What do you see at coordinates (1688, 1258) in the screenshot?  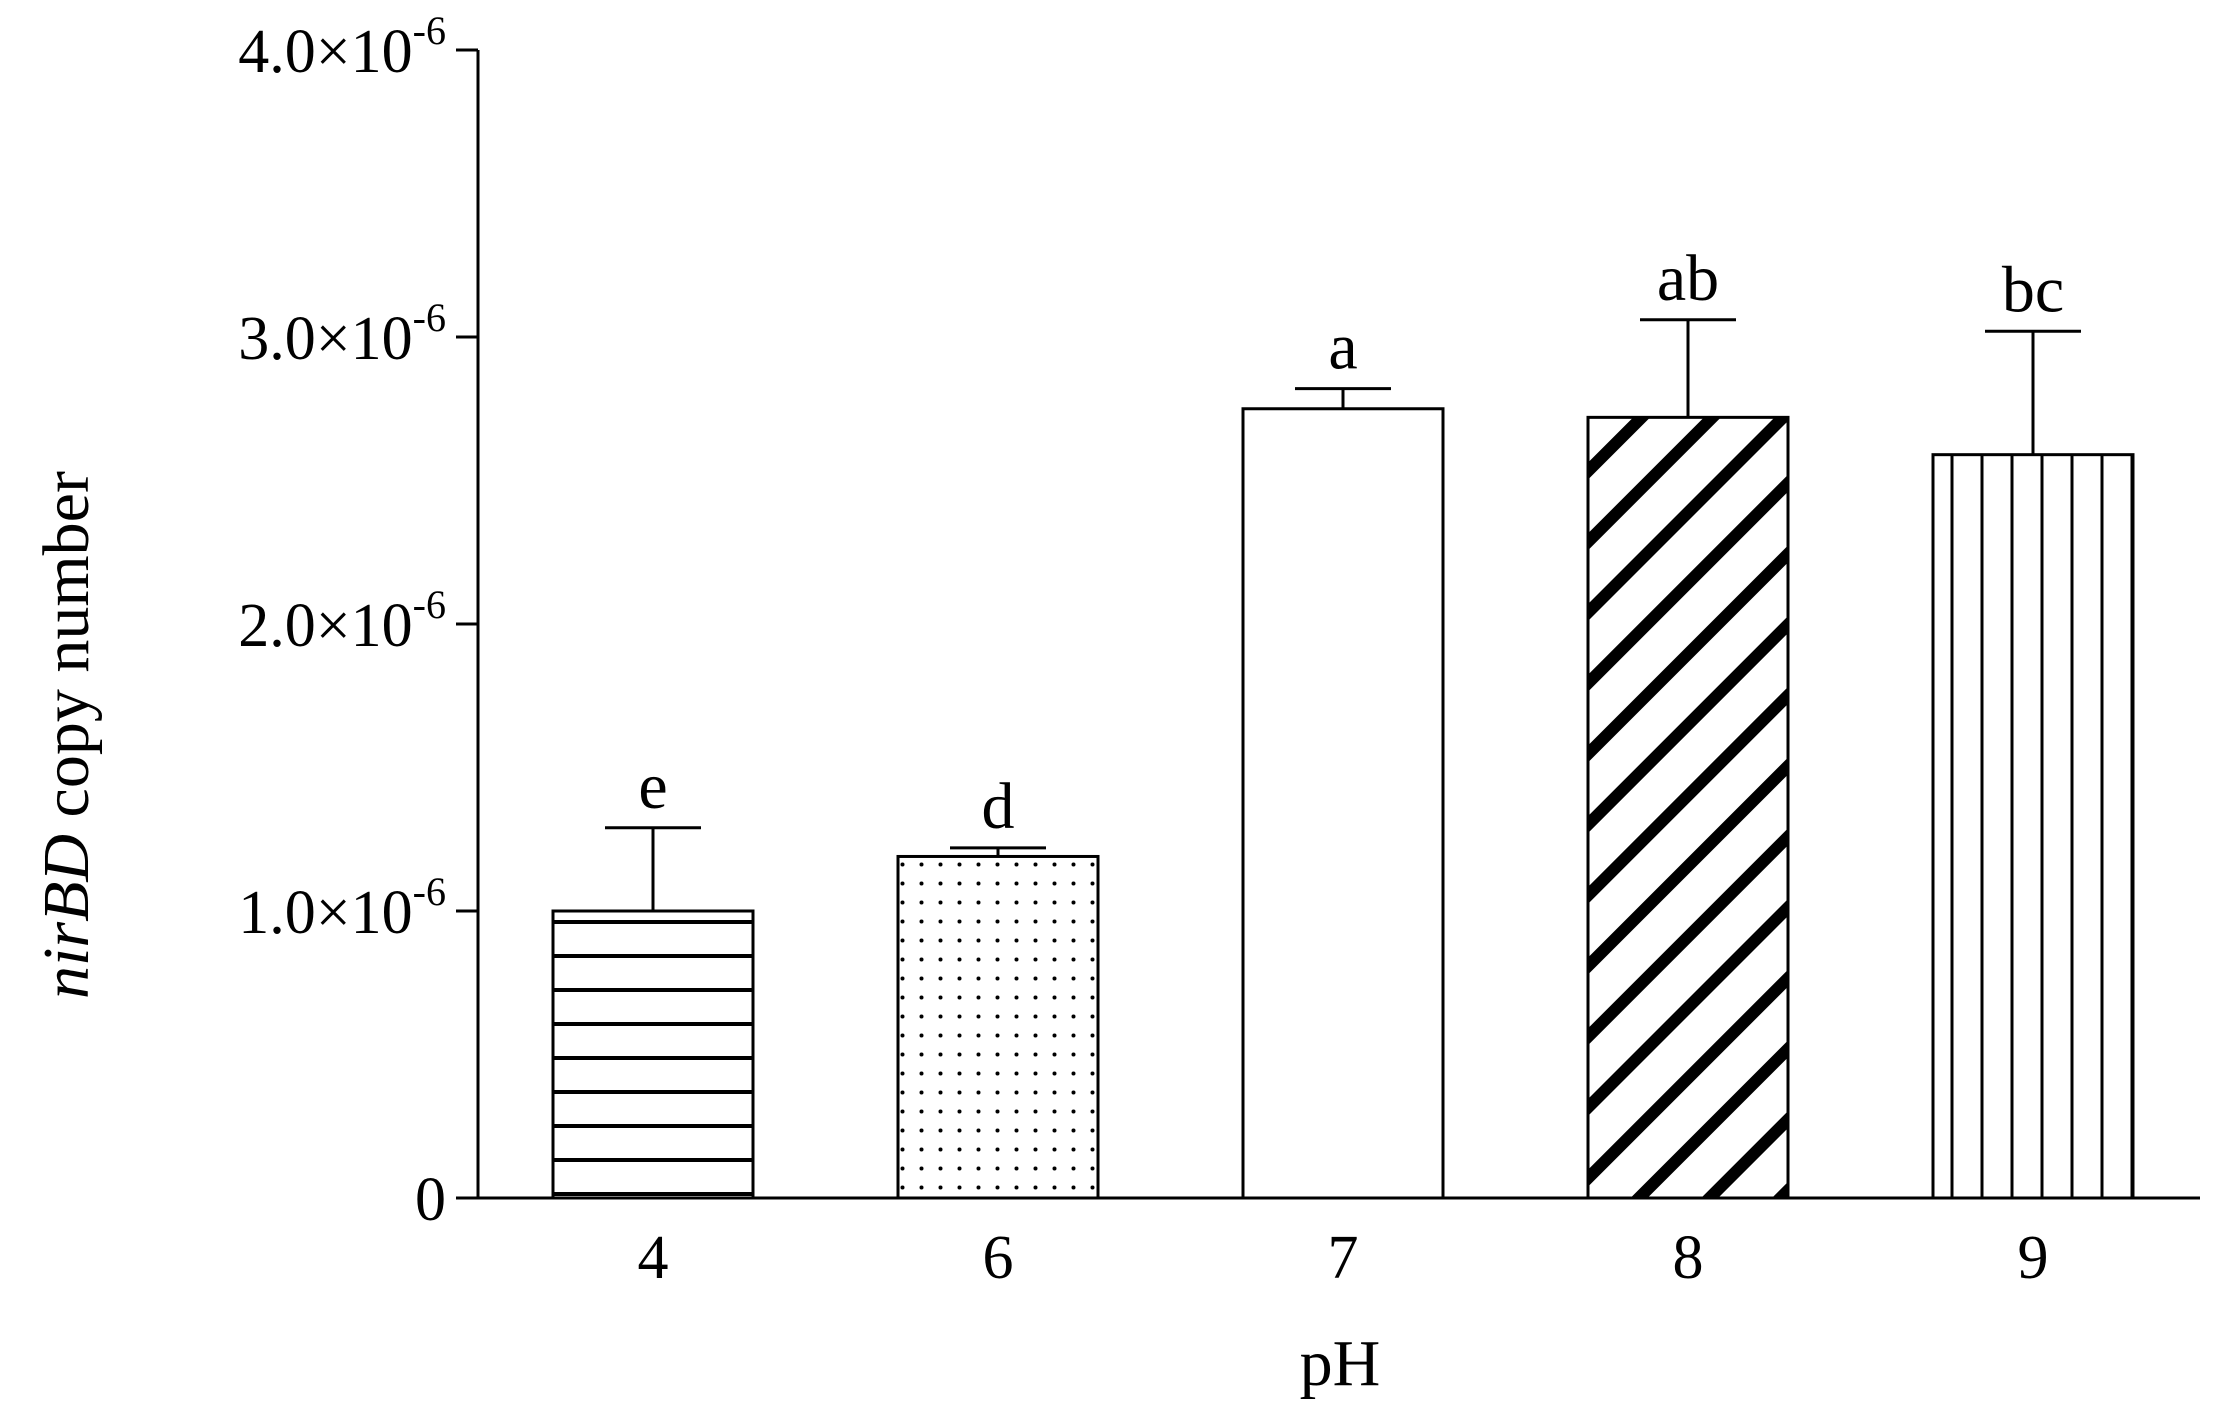 I see `x-tick-label: 8` at bounding box center [1688, 1258].